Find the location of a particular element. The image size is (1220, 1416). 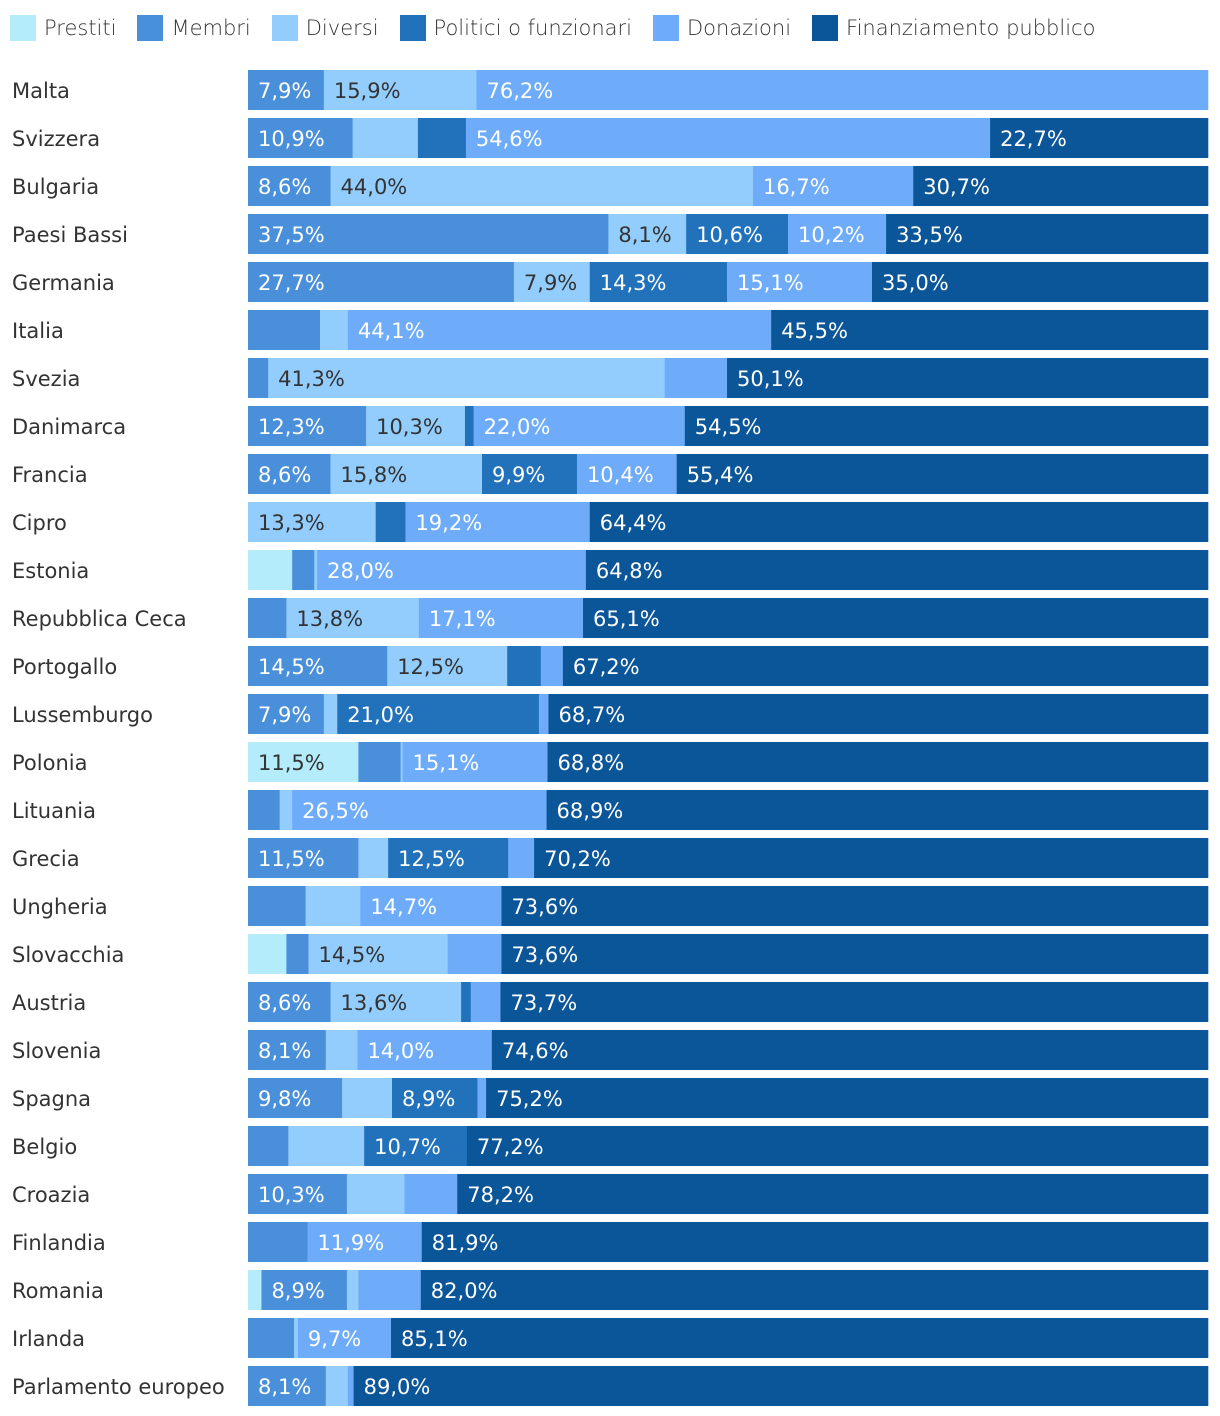

legend-item: Membri is located at coordinates (194, 28).